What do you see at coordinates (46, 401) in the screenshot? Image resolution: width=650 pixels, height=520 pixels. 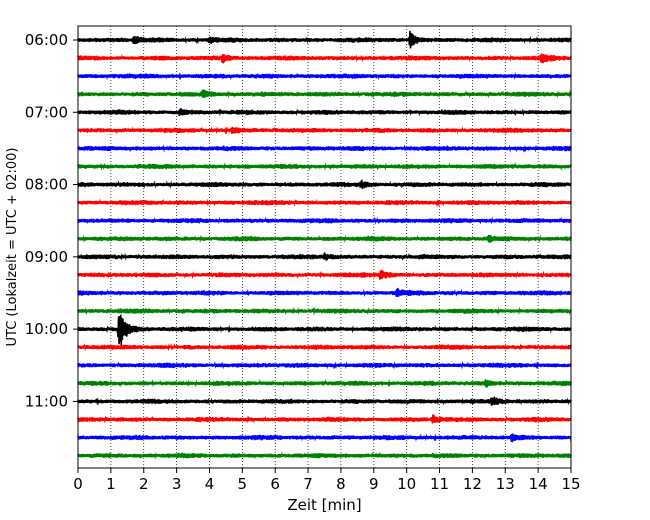 I see `y-tick-label: 11:00` at bounding box center [46, 401].